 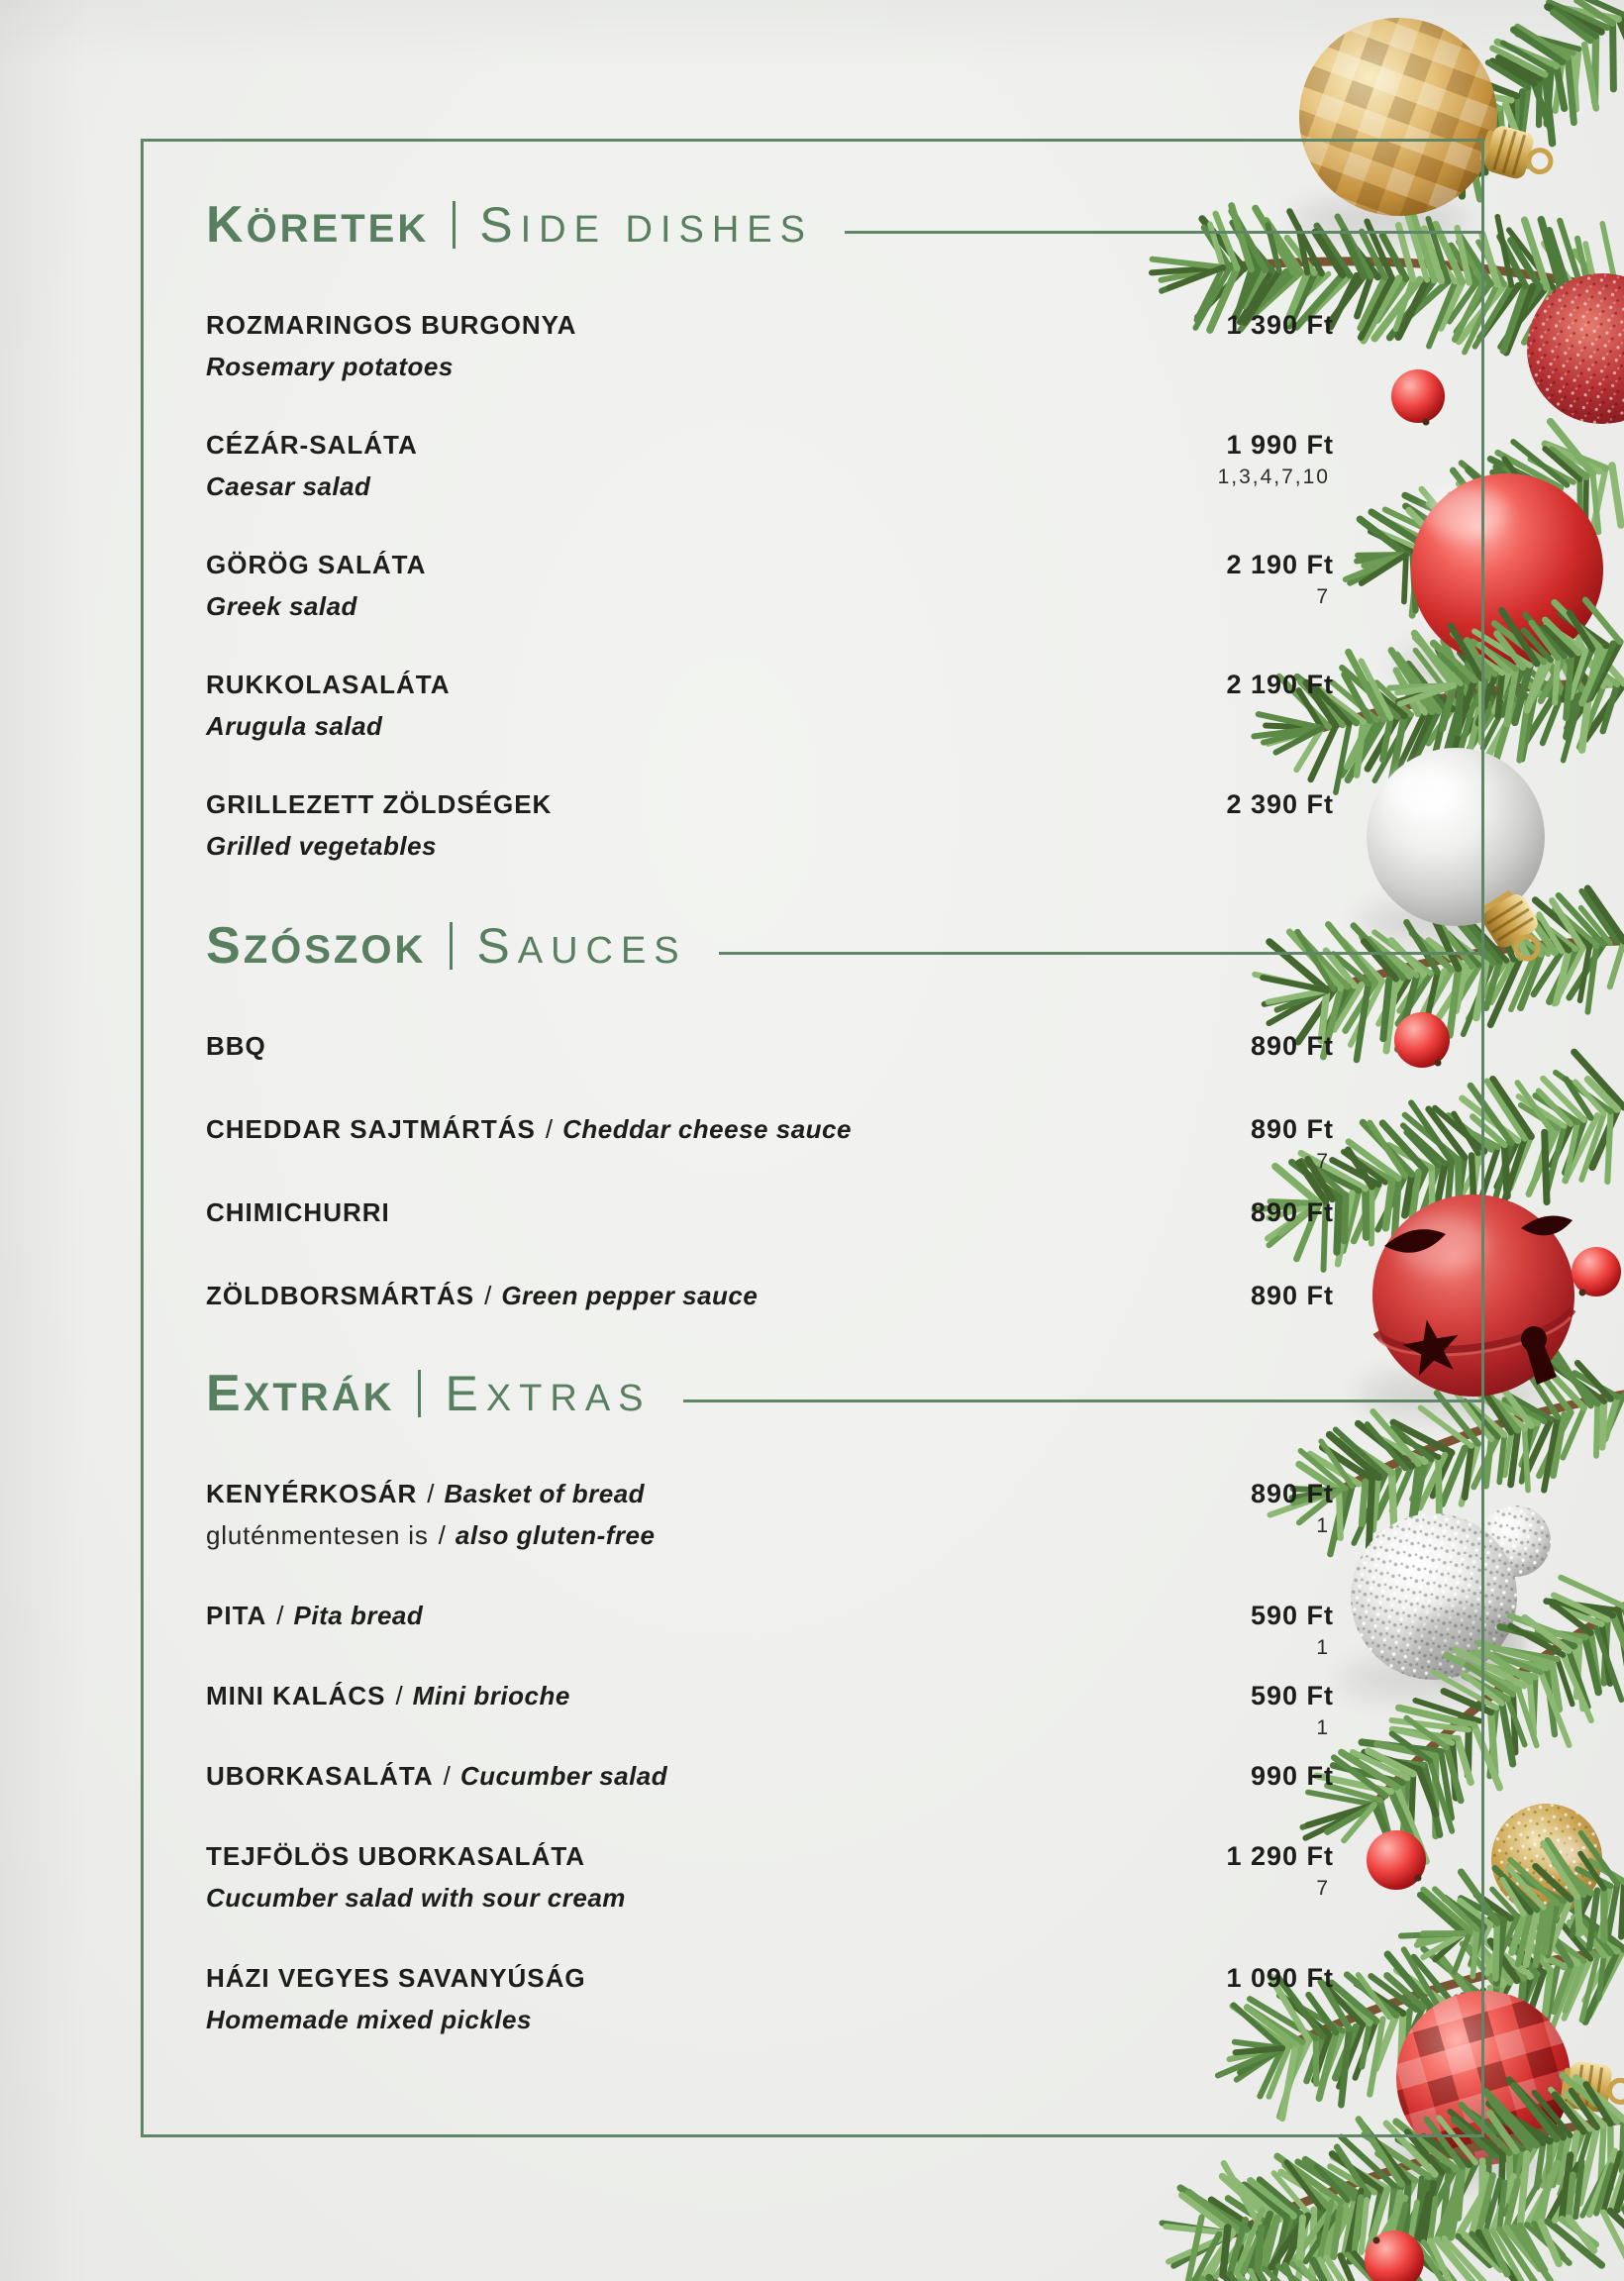 I want to click on item-name-hu: ROZMARINGOS BURGONYA, so click(x=391, y=325).